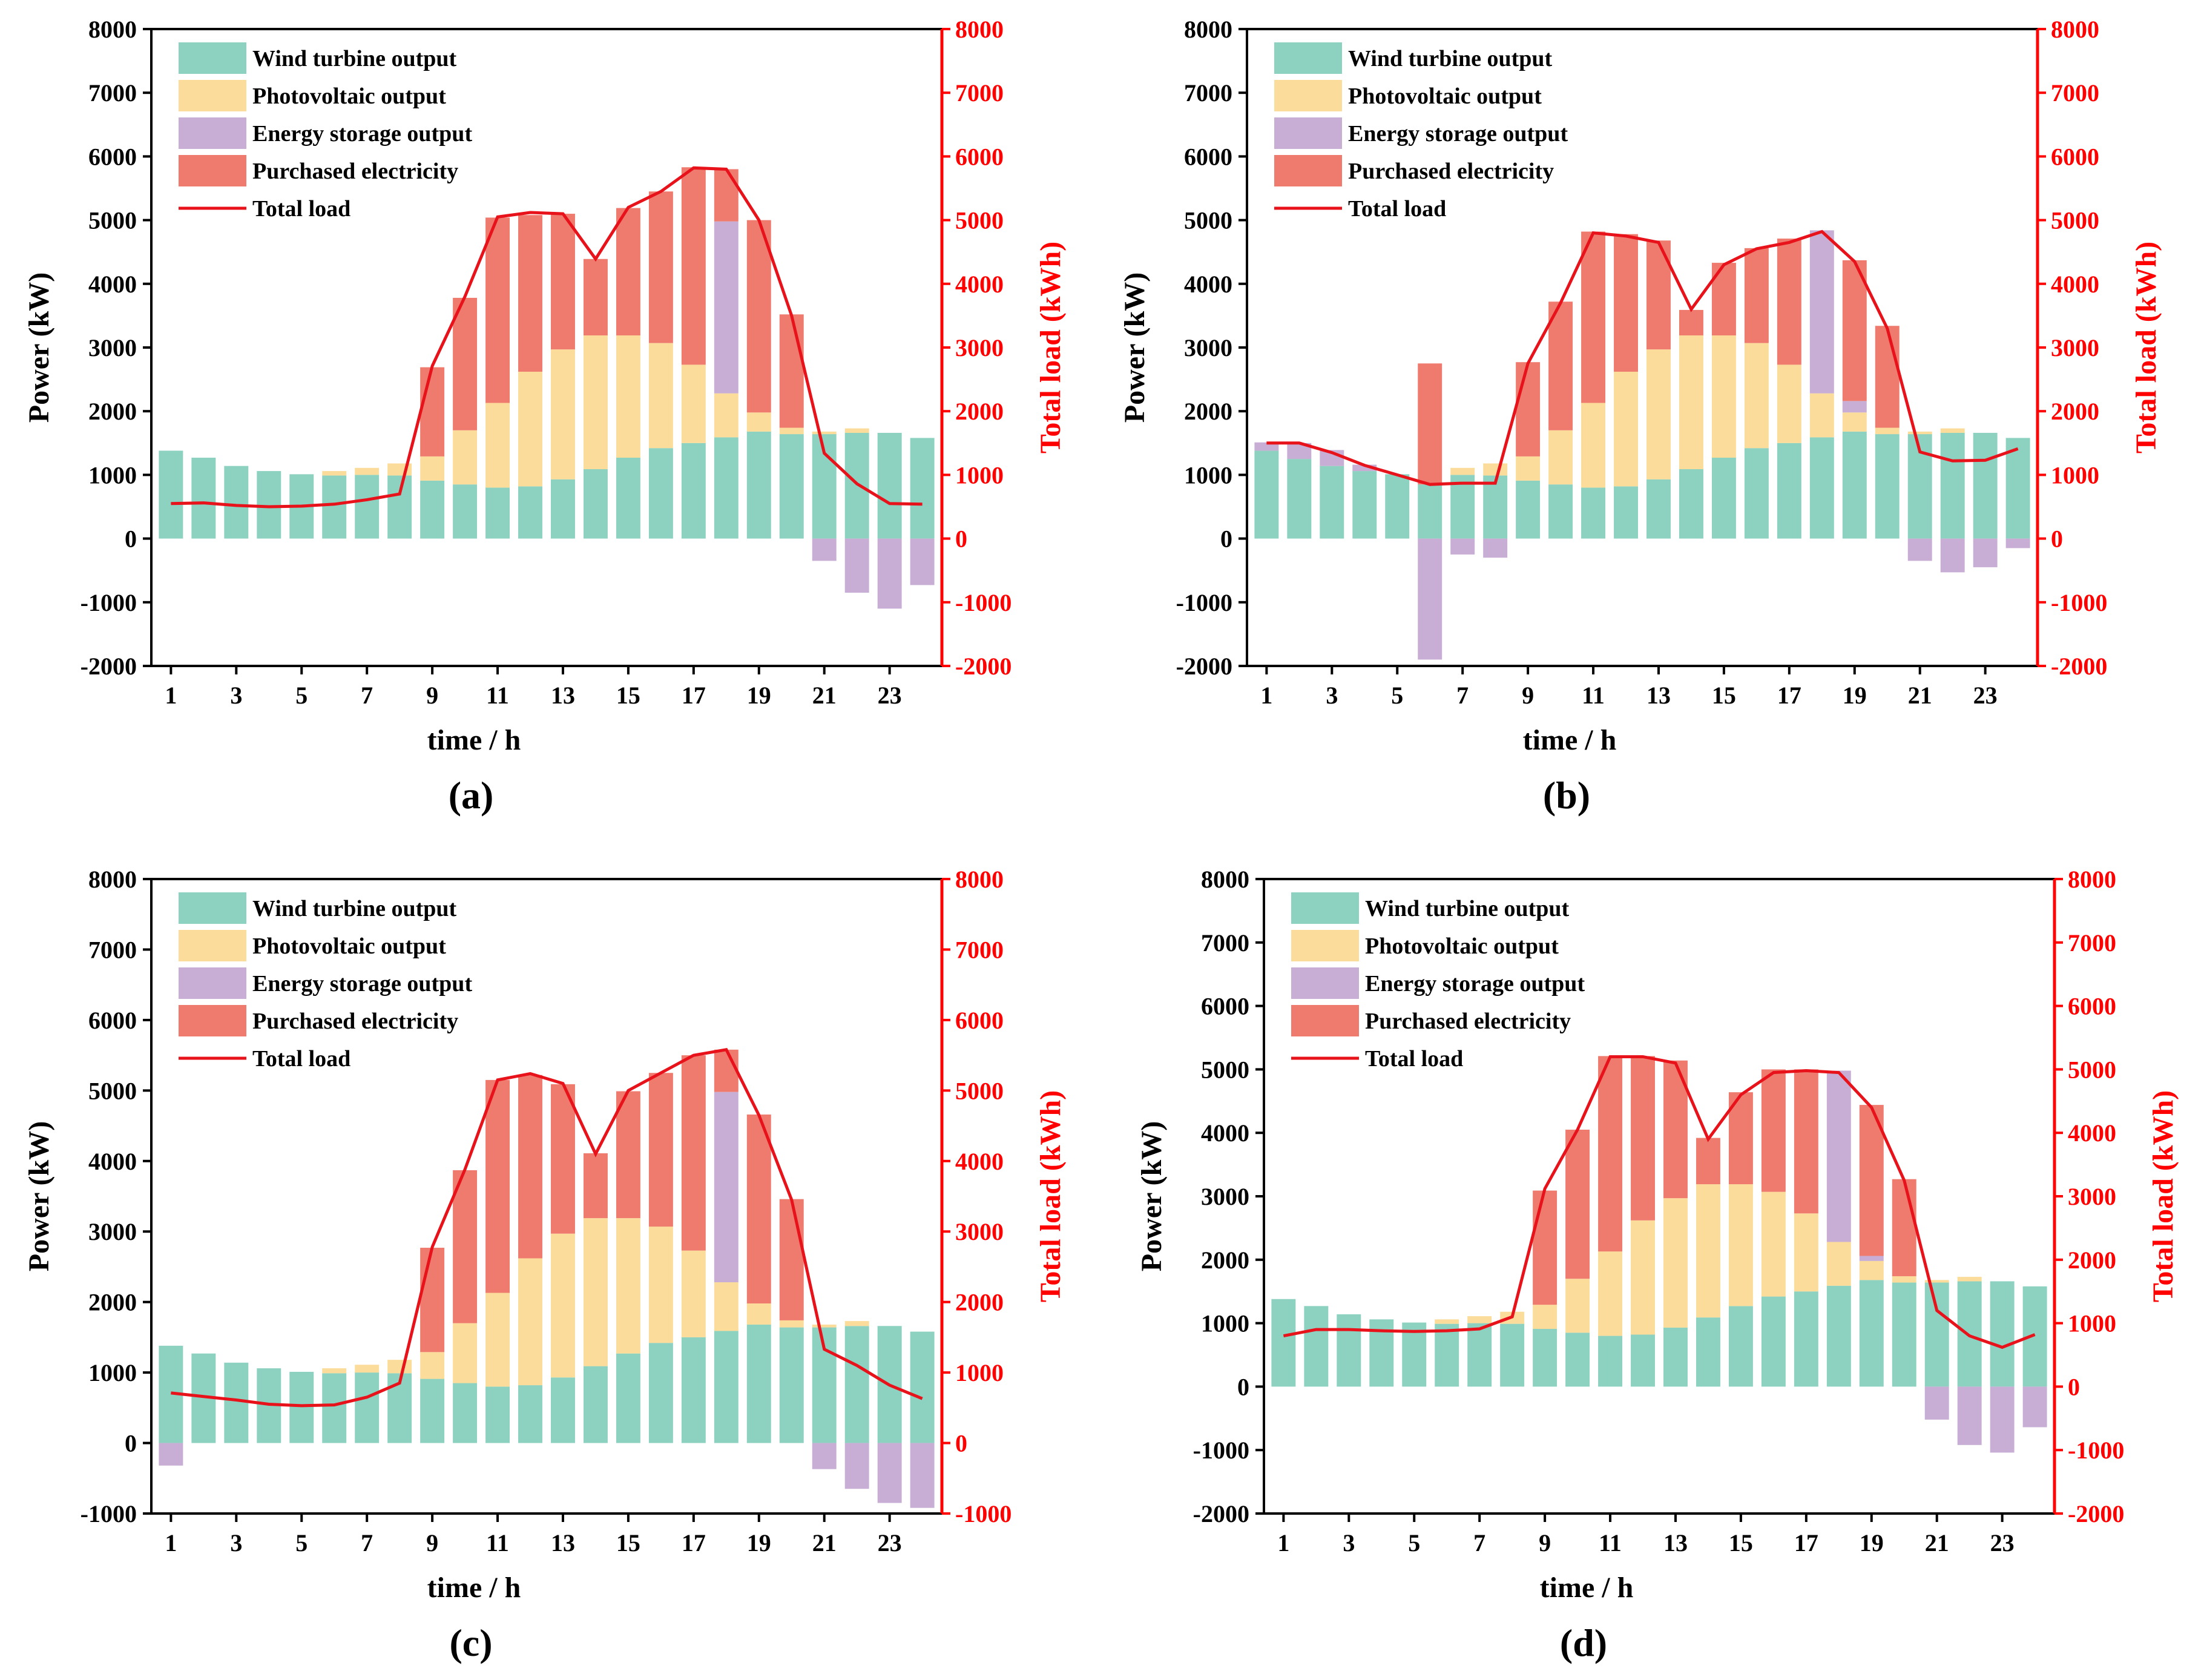 This screenshot has width=2204, height=1680. What do you see at coordinates (1583, 1643) in the screenshot?
I see `panel-label: (d)` at bounding box center [1583, 1643].